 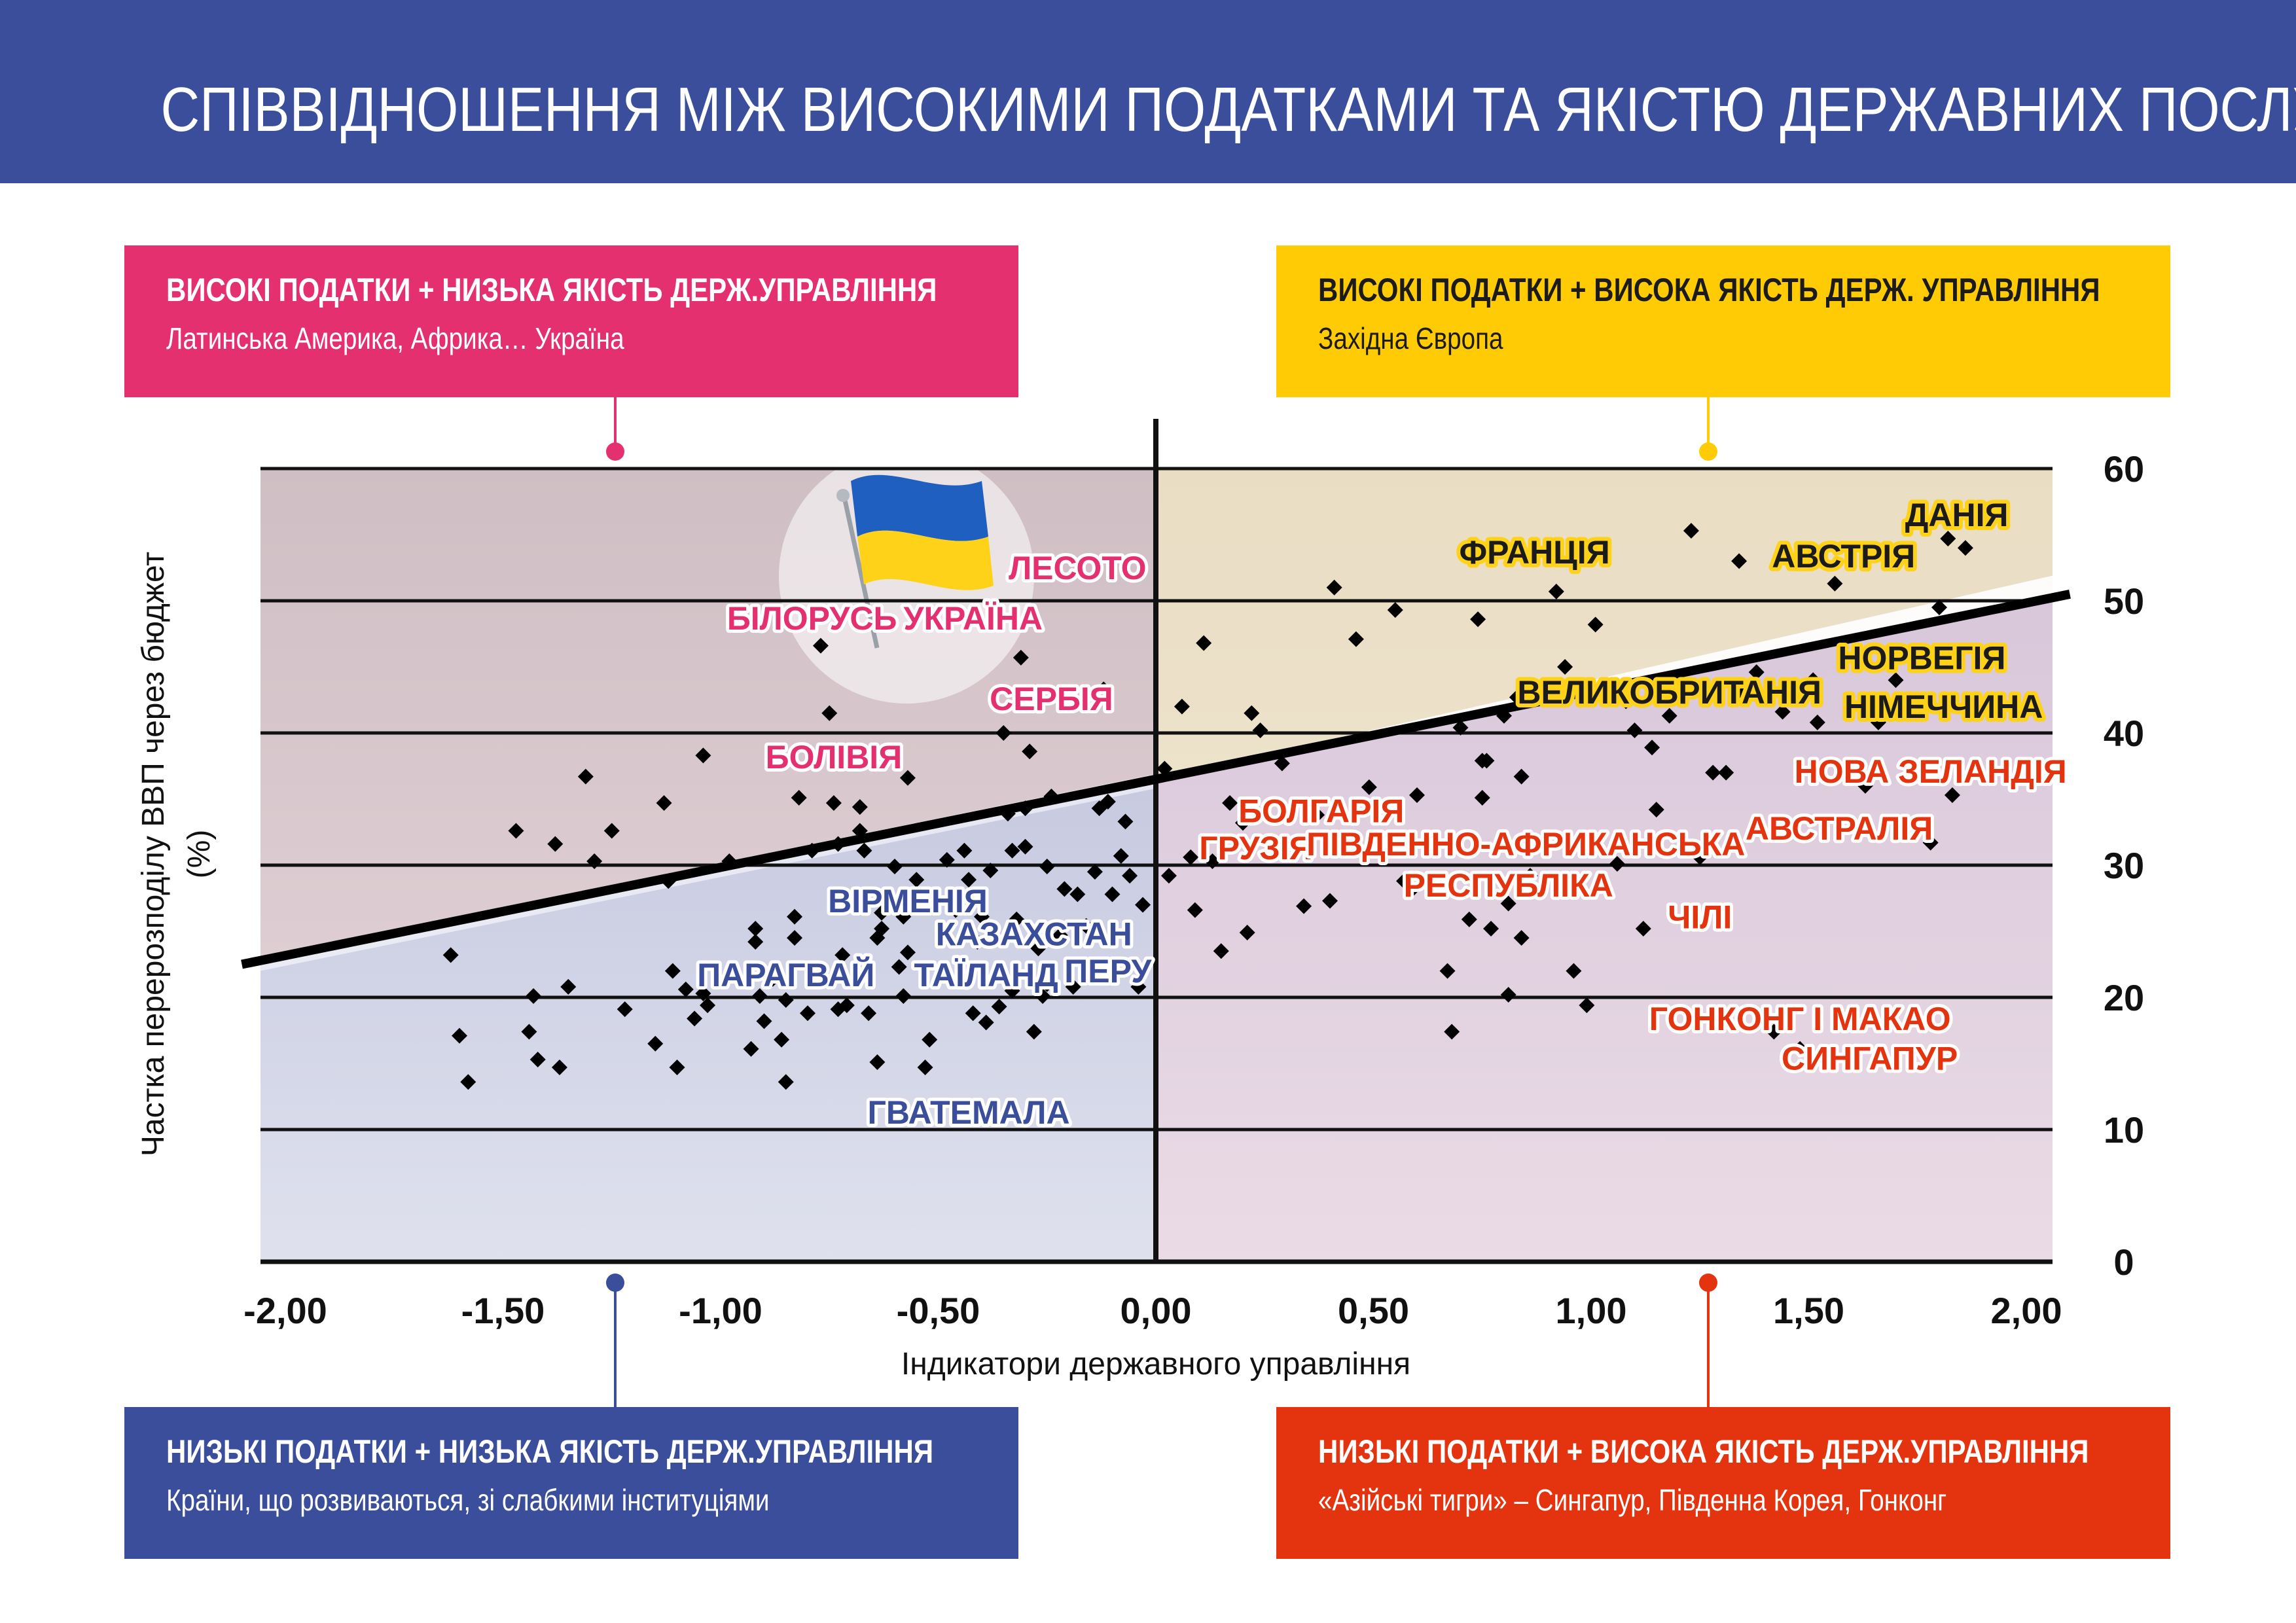 I want to click on x-tick-label: -1,00, so click(x=720, y=1310).